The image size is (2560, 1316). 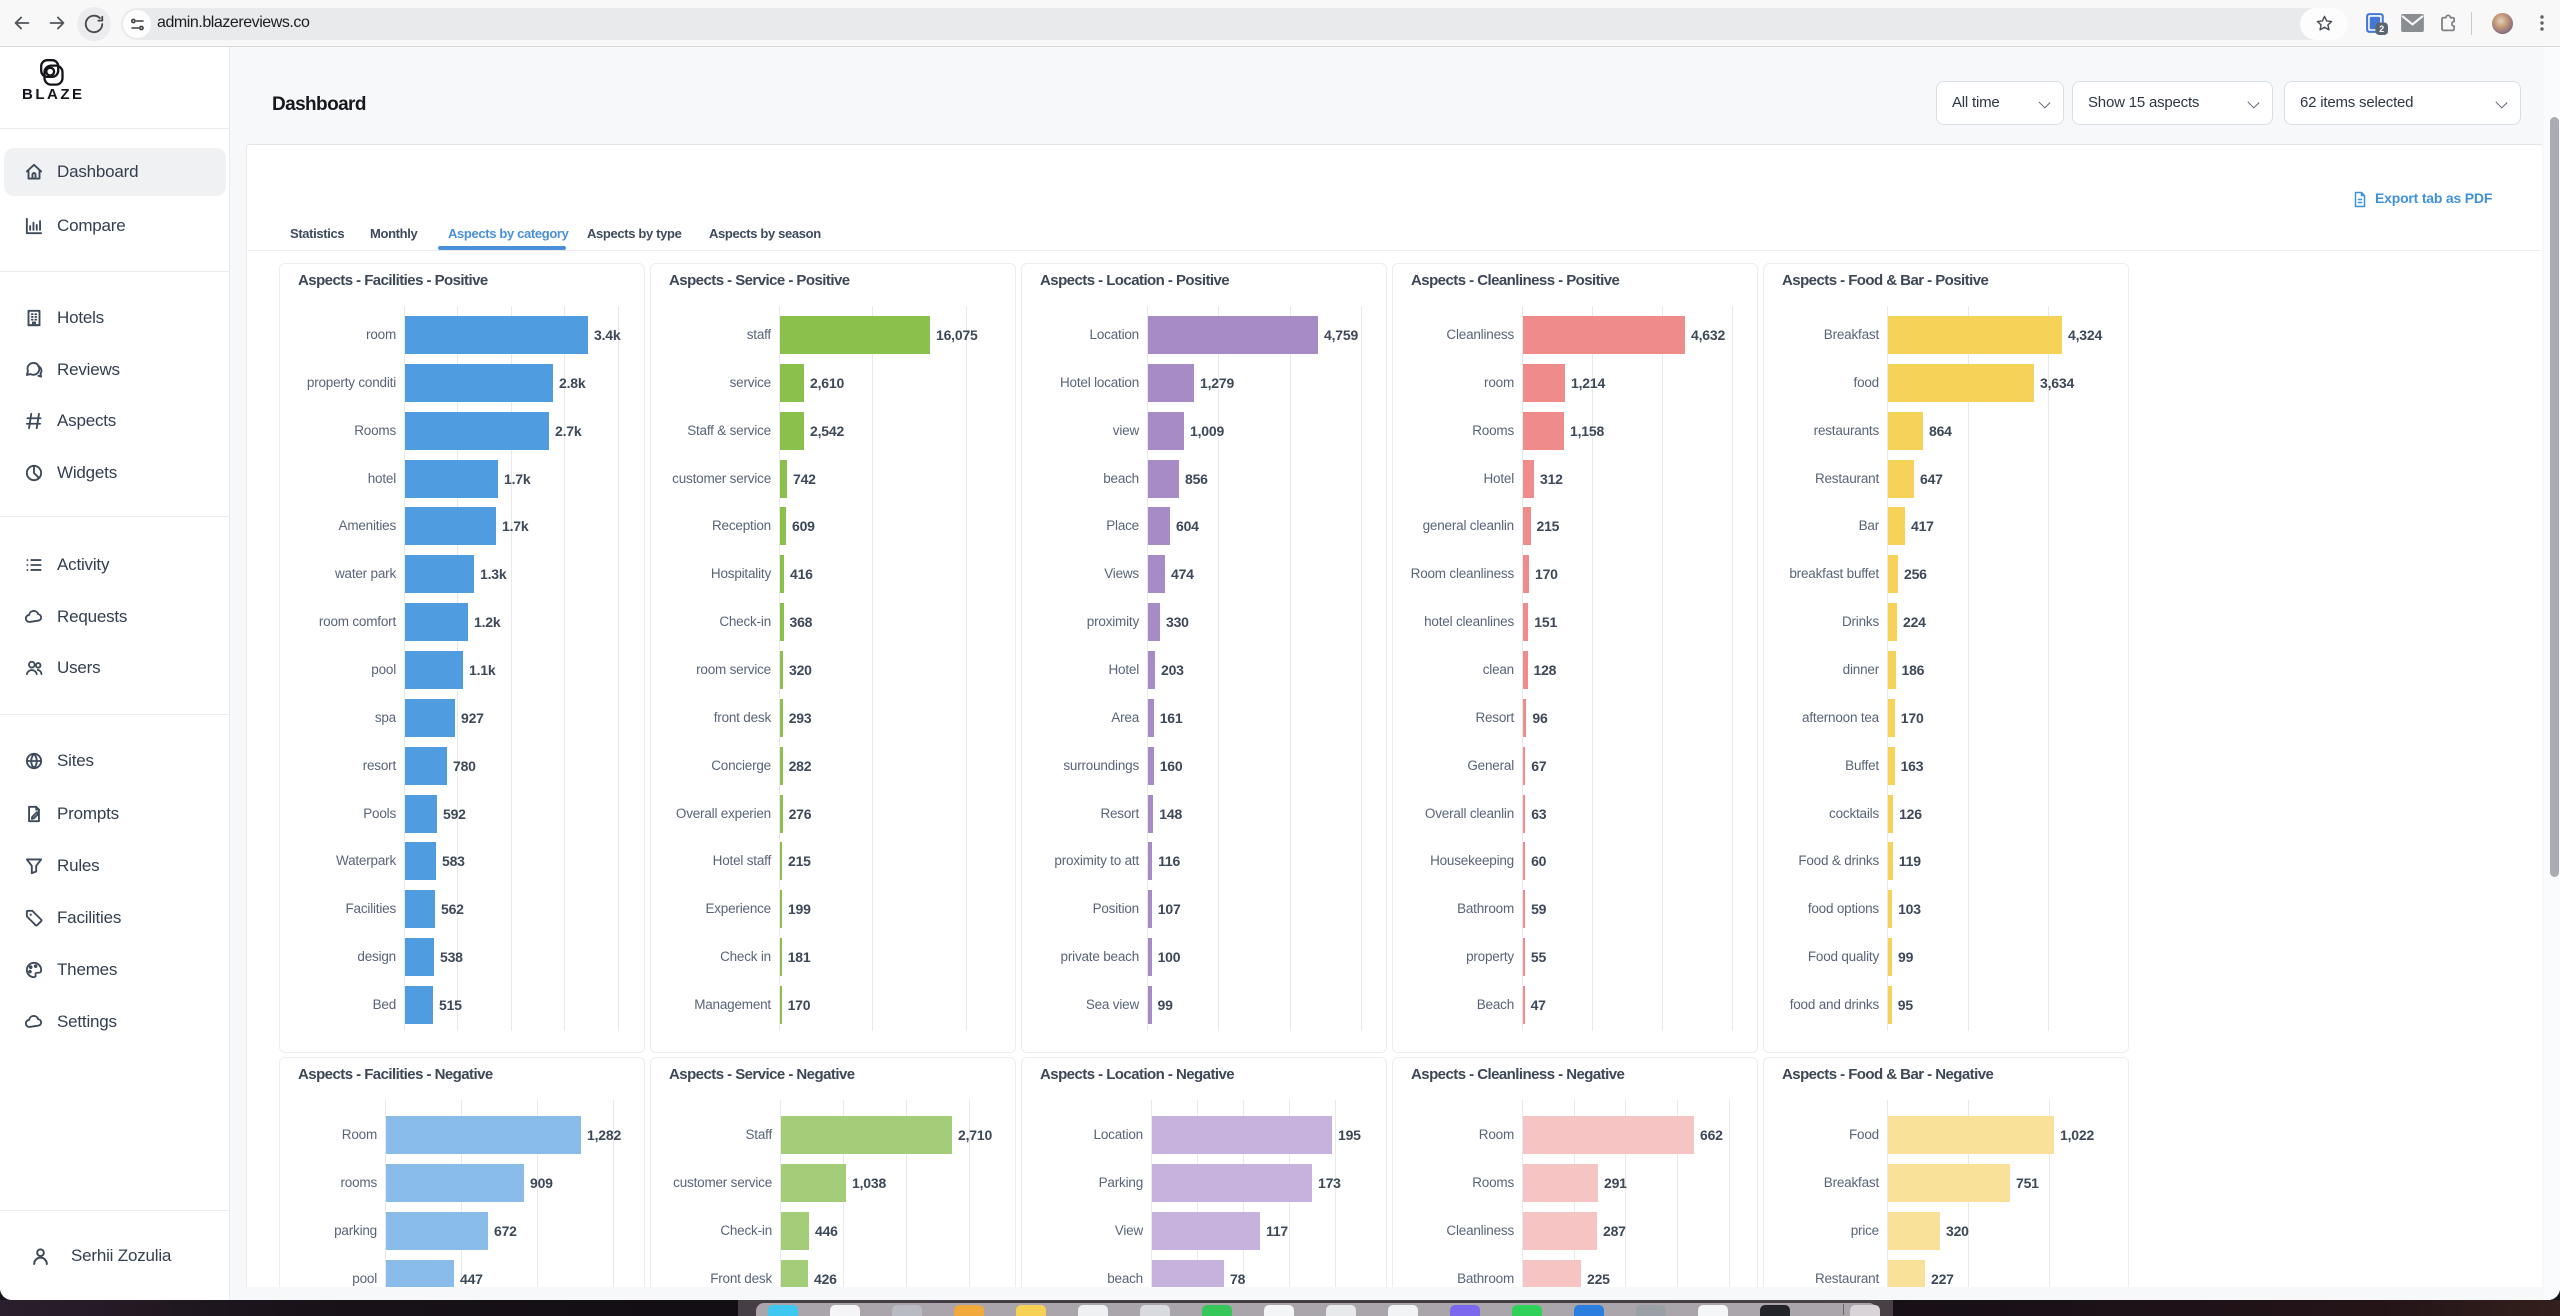 I want to click on svg-text: 2, so click(x=2381, y=29).